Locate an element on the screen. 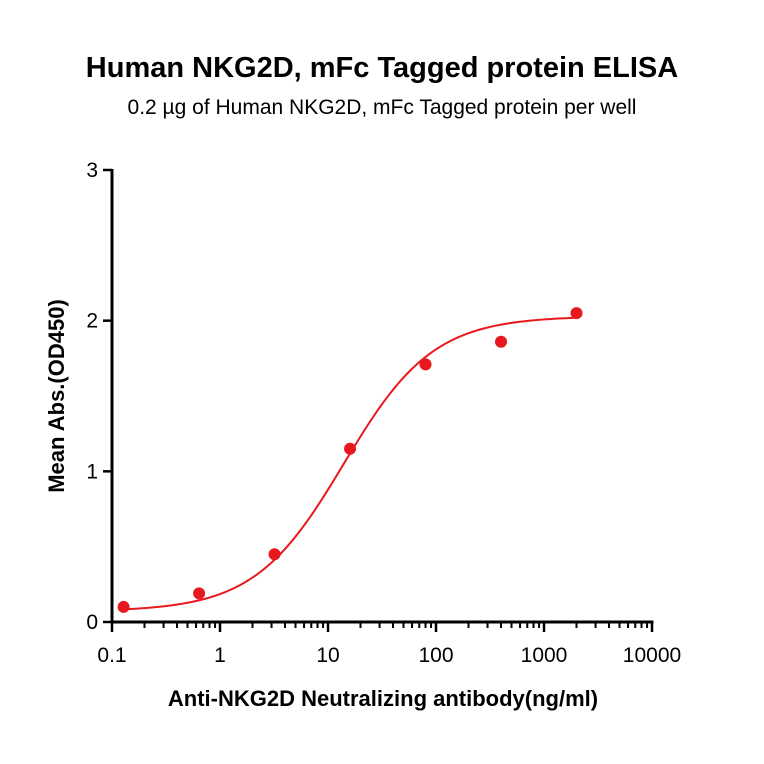 The height and width of the screenshot is (764, 764). x-tick-label-0.1: 0.1 is located at coordinates (111, 655).